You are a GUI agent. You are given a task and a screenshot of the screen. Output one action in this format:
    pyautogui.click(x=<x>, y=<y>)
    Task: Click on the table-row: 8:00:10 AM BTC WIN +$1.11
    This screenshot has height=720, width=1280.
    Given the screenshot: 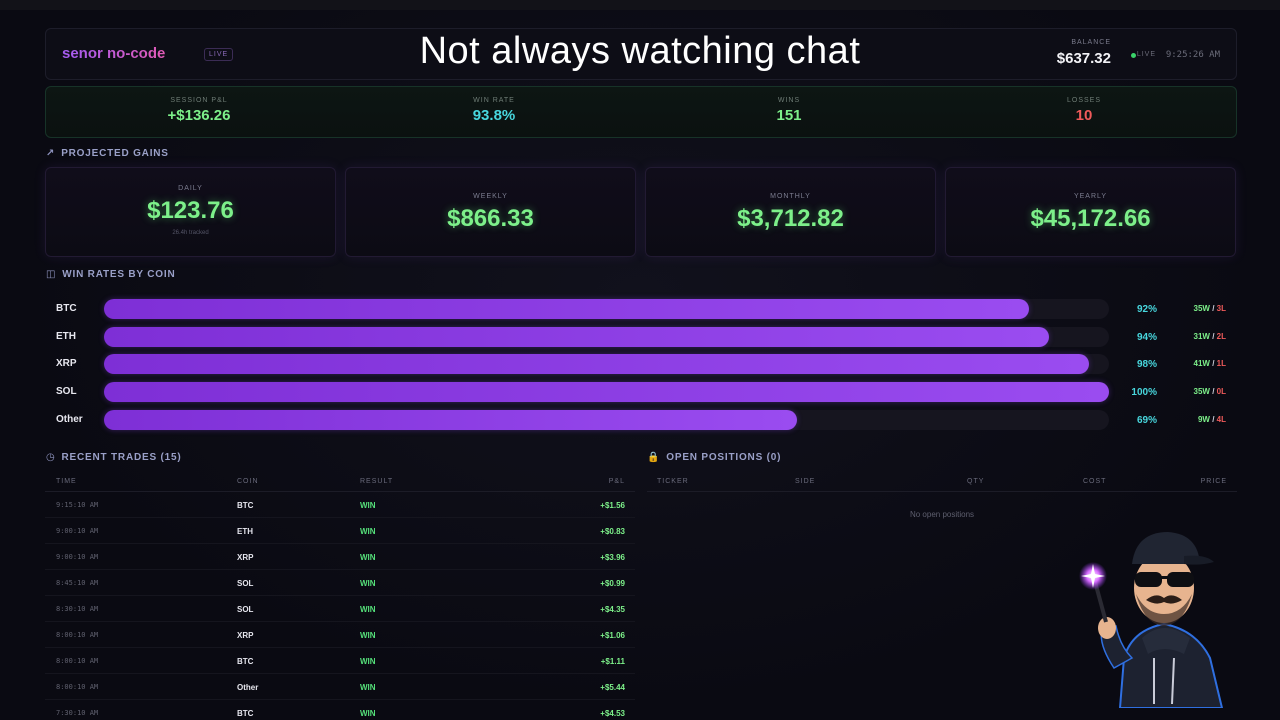 What is the action you would take?
    pyautogui.click(x=340, y=661)
    